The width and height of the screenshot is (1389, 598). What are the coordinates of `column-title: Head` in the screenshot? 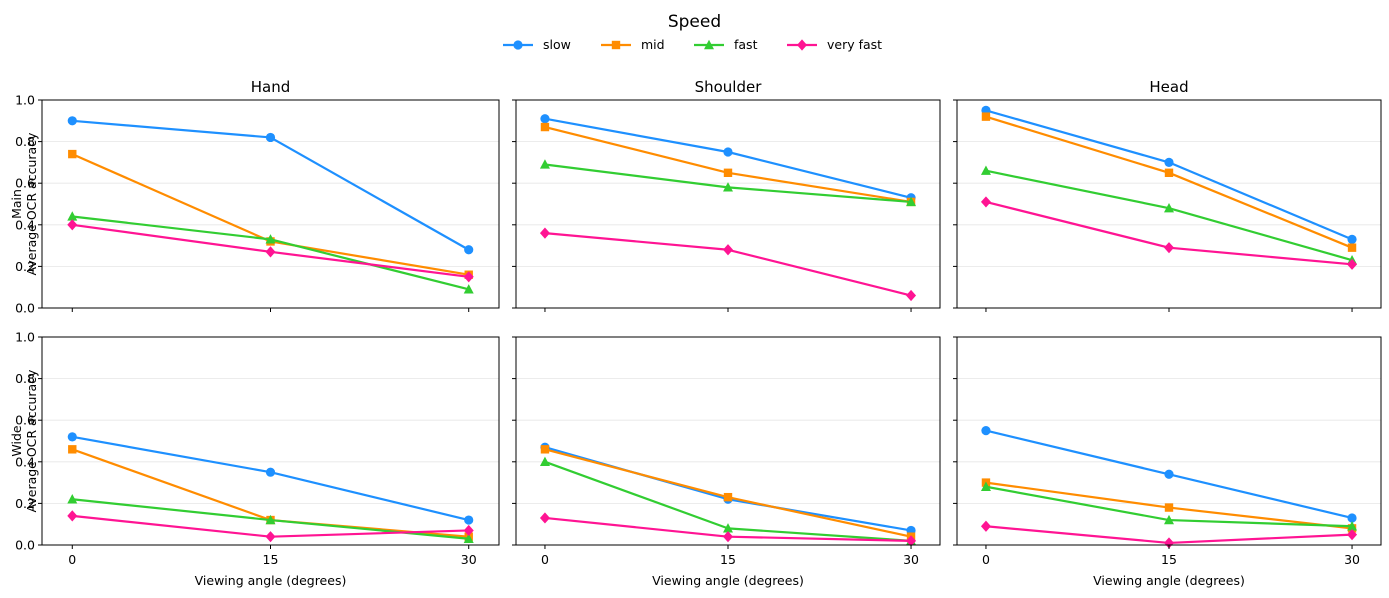 It's located at (1168, 87).